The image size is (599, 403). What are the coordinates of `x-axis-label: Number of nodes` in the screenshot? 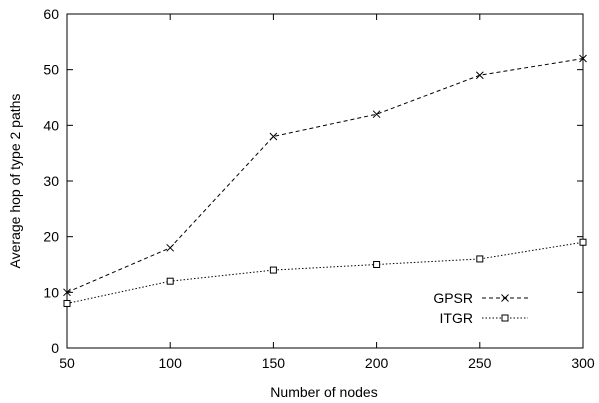 It's located at (323, 392).